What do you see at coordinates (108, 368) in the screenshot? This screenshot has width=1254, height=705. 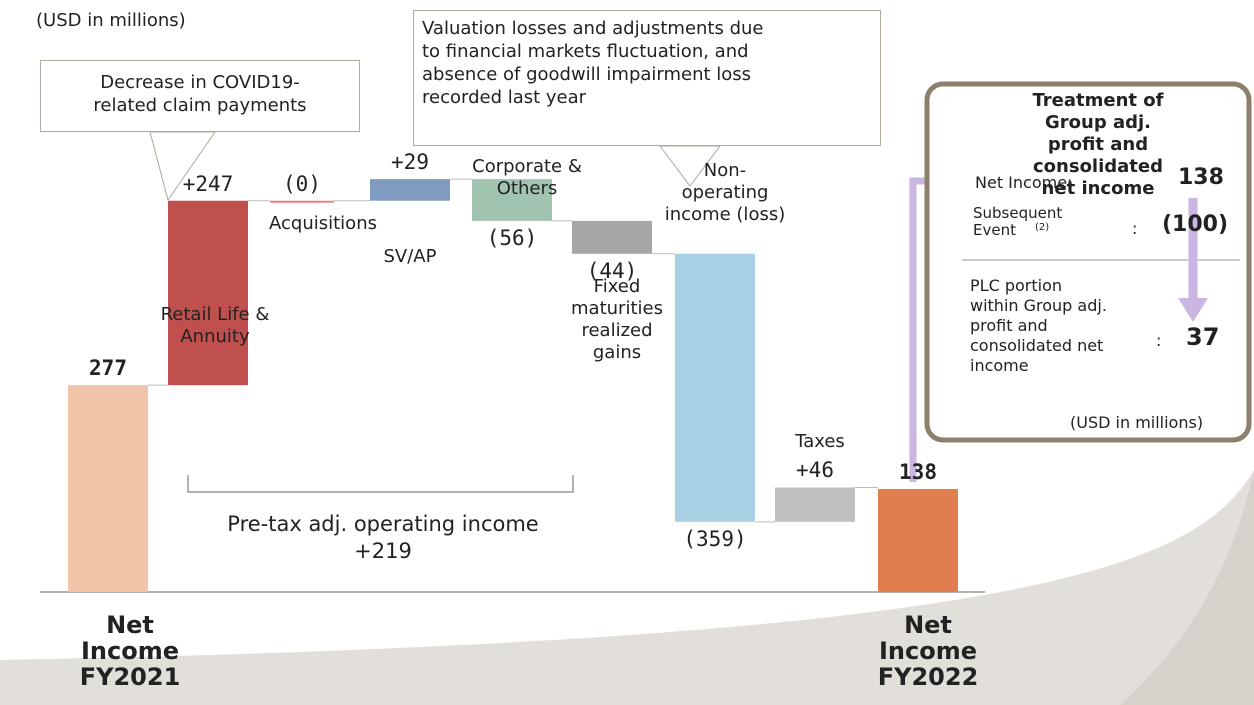 I see `value-label: 277` at bounding box center [108, 368].